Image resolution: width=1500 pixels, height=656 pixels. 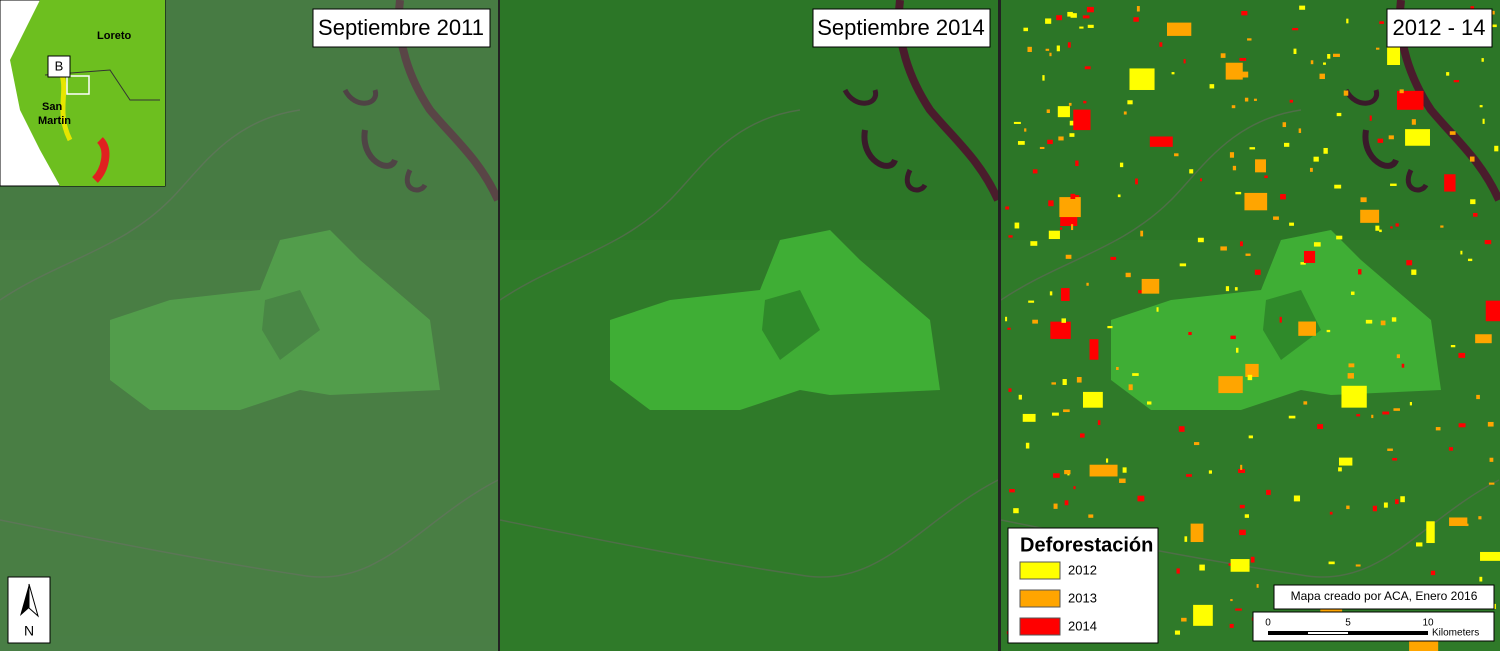 What do you see at coordinates (1040, 570) in the screenshot?
I see `legend-swatch` at bounding box center [1040, 570].